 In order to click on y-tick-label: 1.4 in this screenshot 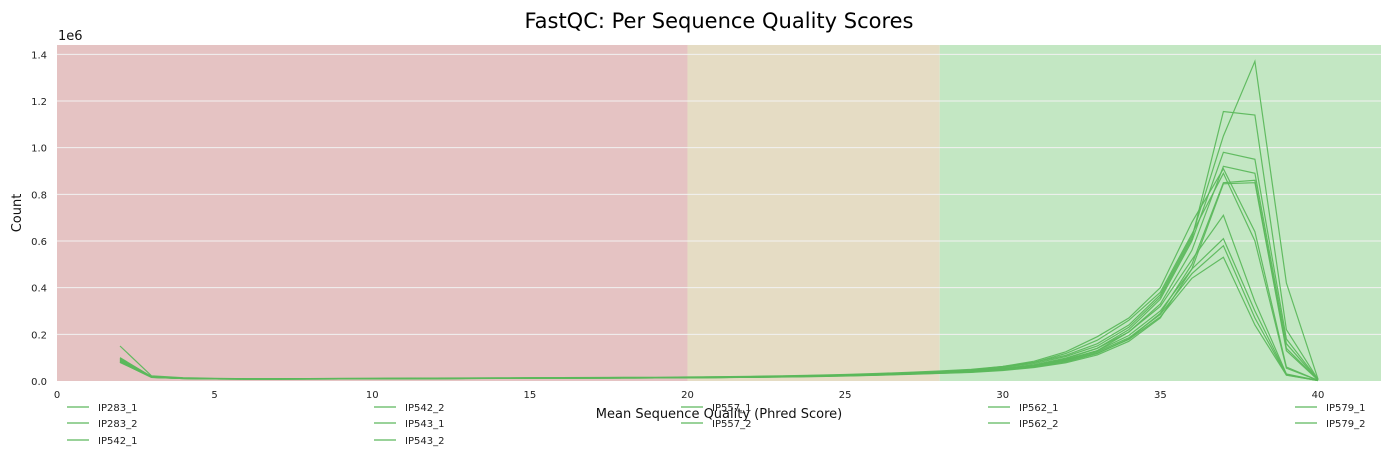, I will do `click(39, 55)`.